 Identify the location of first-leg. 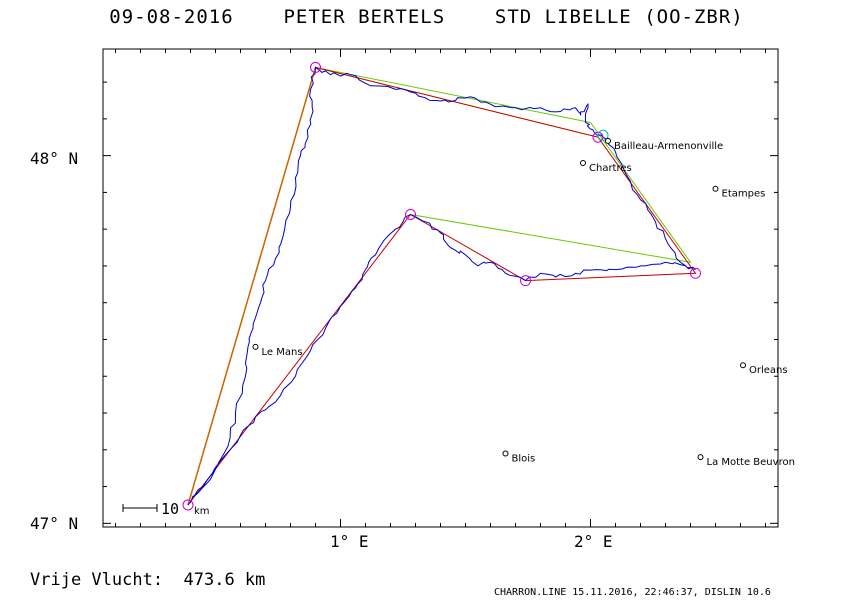
(252, 286).